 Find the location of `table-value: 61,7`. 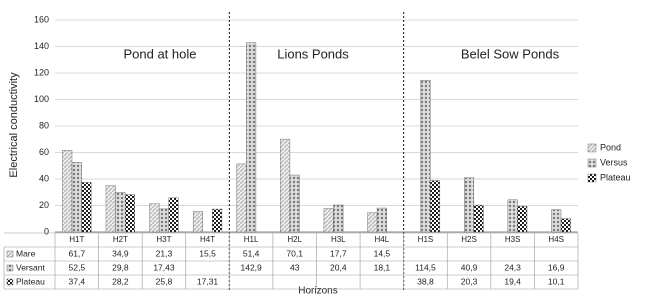

table-value: 61,7 is located at coordinates (77, 253).